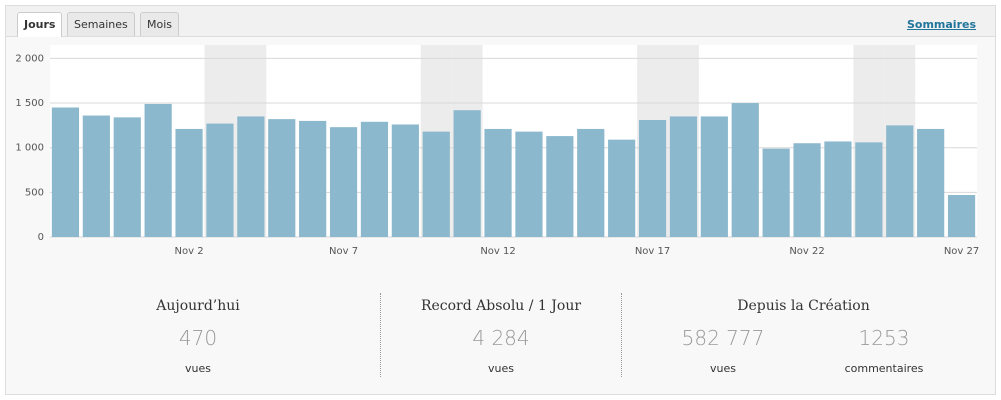 The height and width of the screenshot is (400, 1001). Describe the element at coordinates (501, 338) in the screenshot. I see `stat-value: 4 284` at that location.